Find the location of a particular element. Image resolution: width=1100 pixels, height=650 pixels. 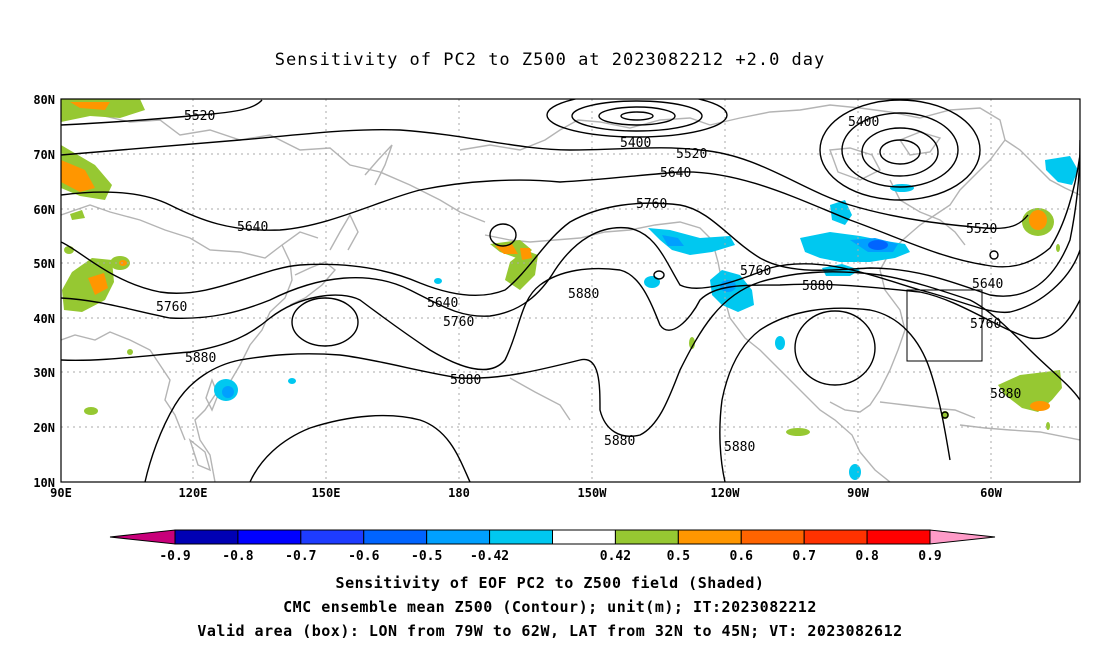

lon-tick-label: 150W is located at coordinates (593, 493).